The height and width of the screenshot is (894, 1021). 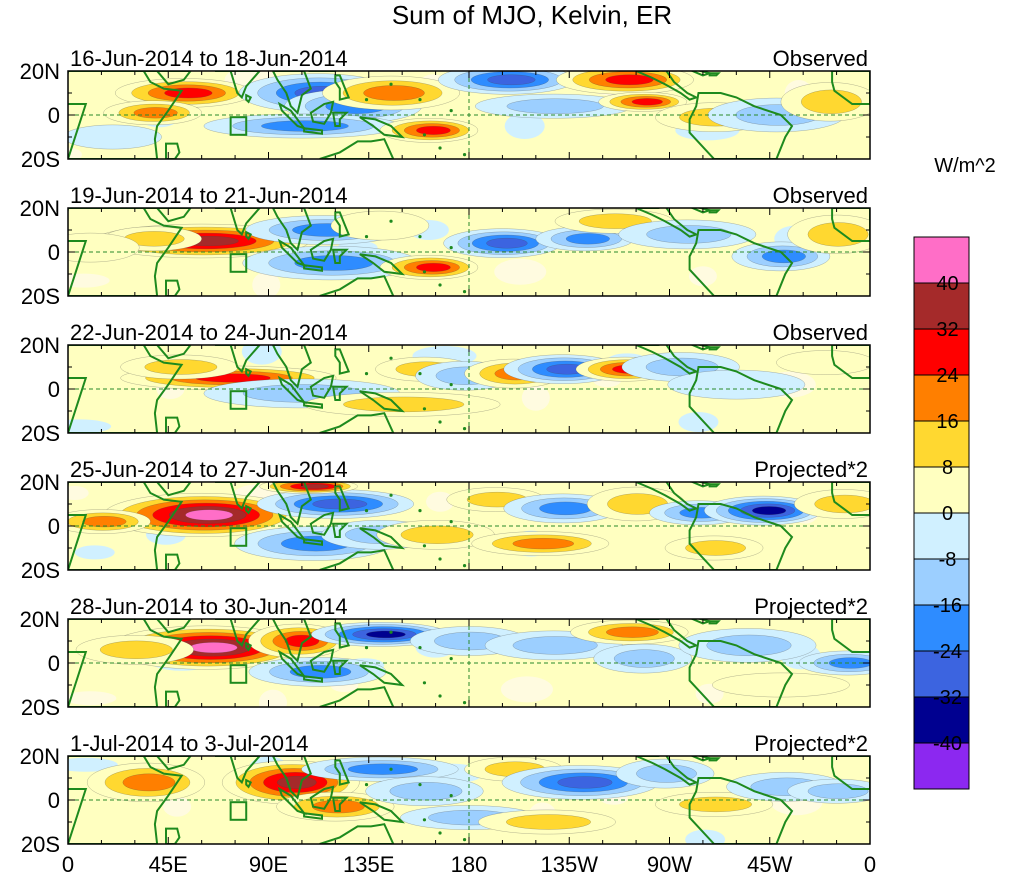 What do you see at coordinates (870, 864) in the screenshot?
I see `x-tick-label: 0` at bounding box center [870, 864].